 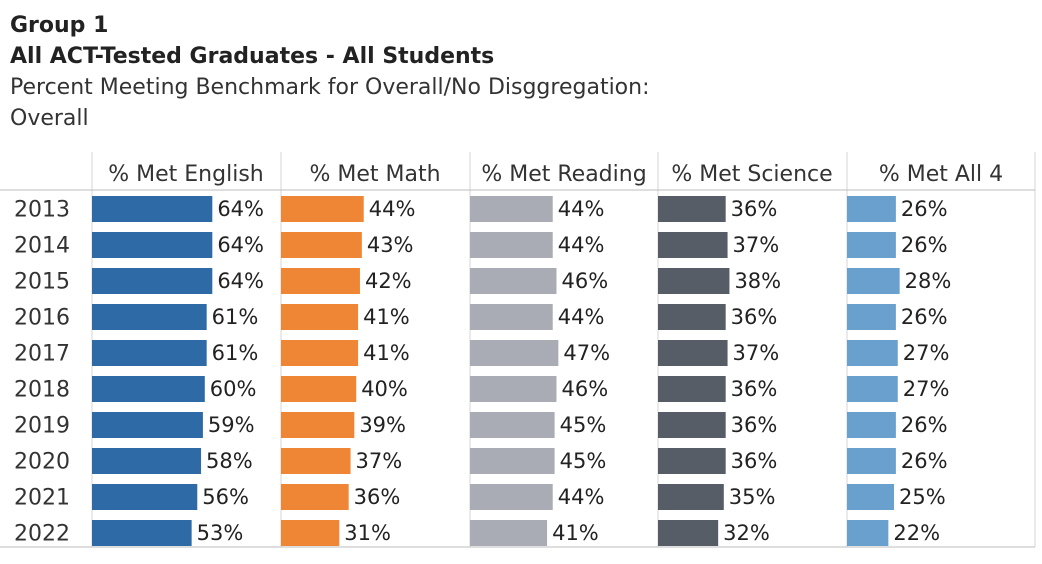 What do you see at coordinates (42, 318) in the screenshot?
I see `year-label: 2016` at bounding box center [42, 318].